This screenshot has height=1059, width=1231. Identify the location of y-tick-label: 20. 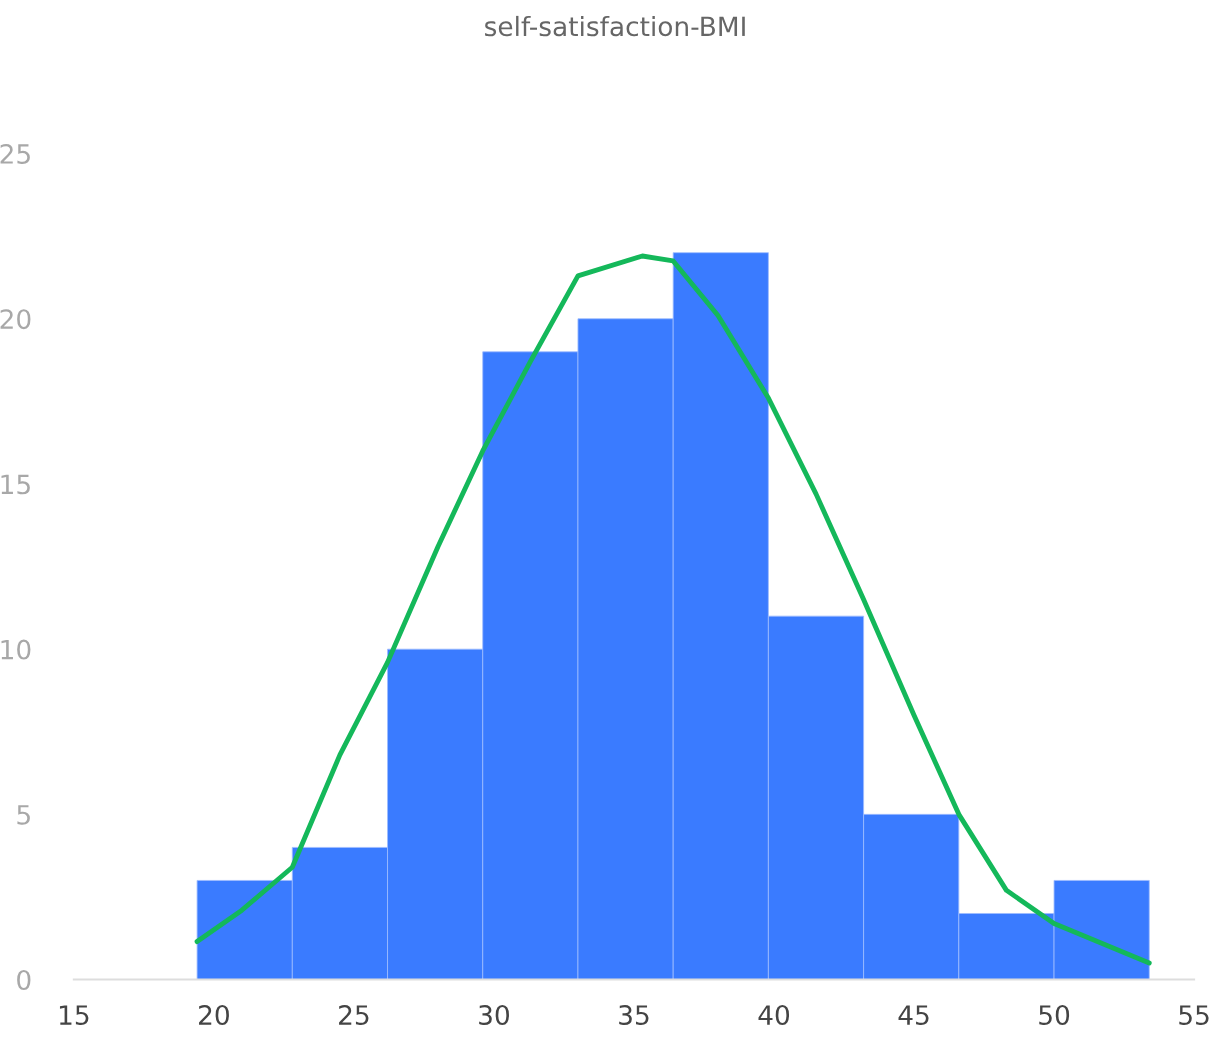
(15, 319).